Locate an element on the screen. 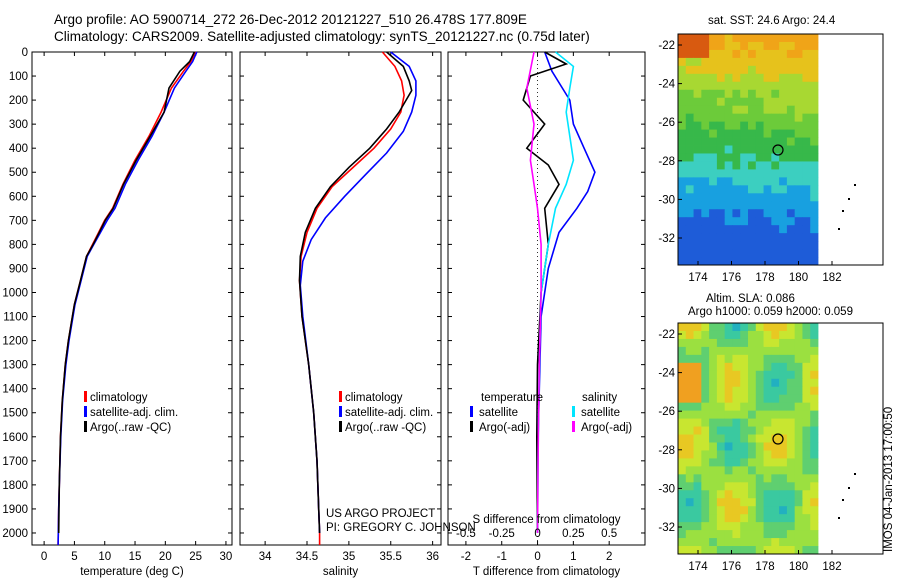  map-x-tick-label: 180 is located at coordinates (798, 567).